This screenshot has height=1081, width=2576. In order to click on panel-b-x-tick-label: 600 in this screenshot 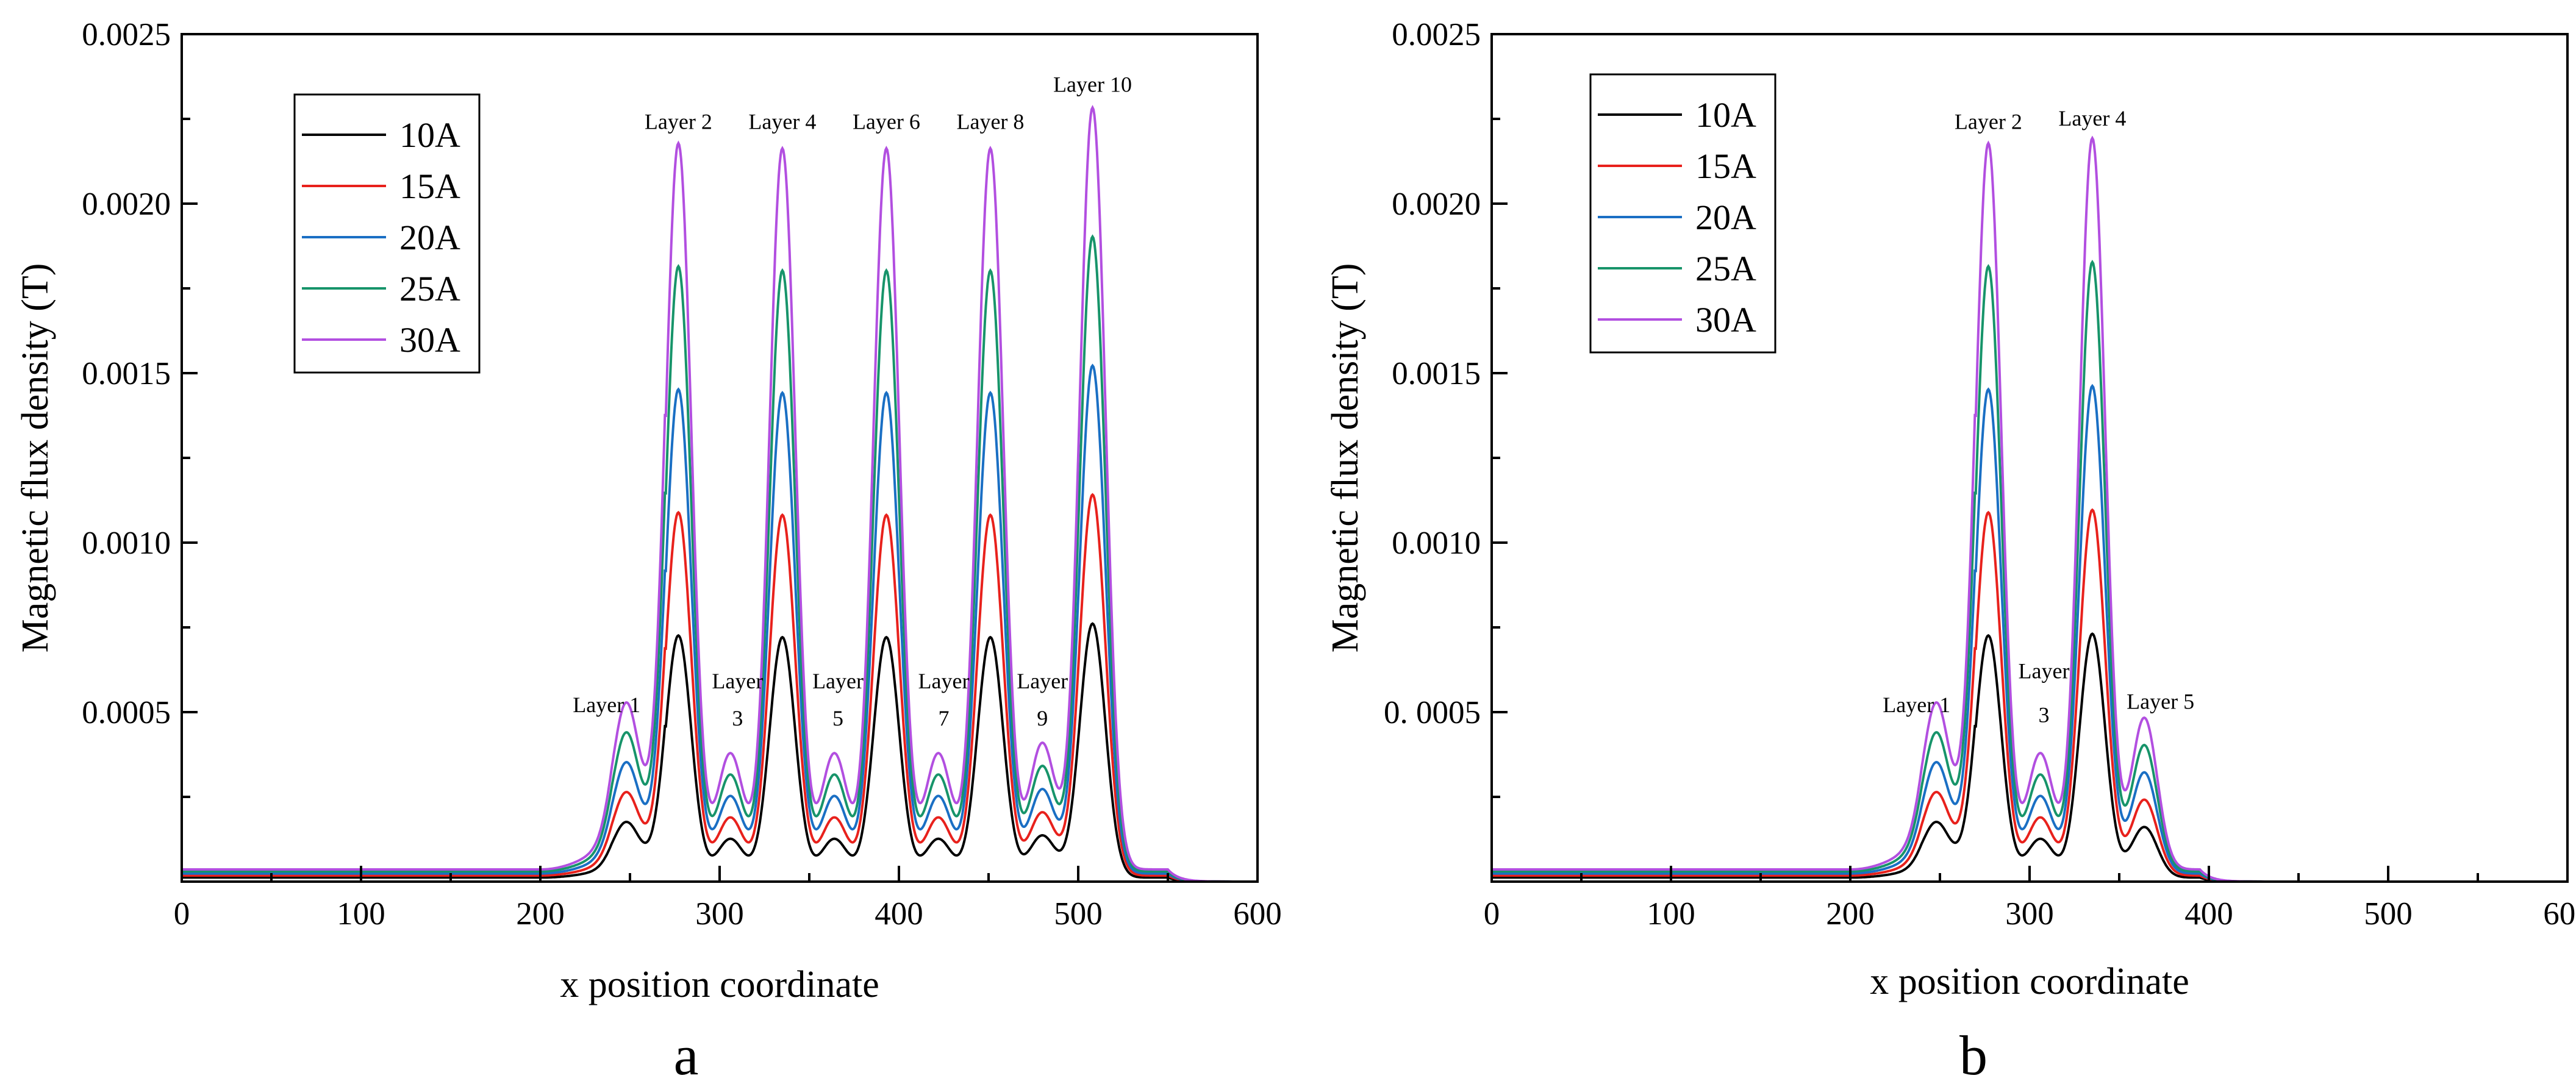, I will do `click(2559, 914)`.